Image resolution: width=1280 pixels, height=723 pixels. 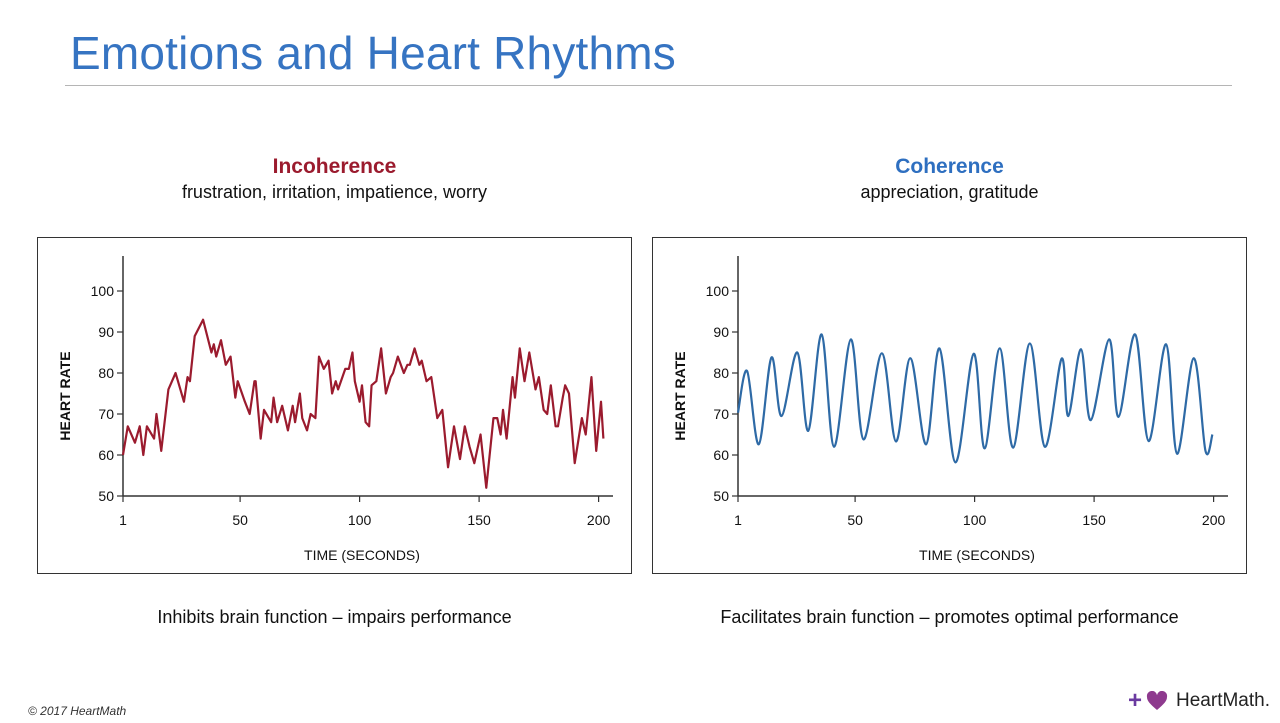 What do you see at coordinates (1157, 700) in the screenshot?
I see `heart-icon` at bounding box center [1157, 700].